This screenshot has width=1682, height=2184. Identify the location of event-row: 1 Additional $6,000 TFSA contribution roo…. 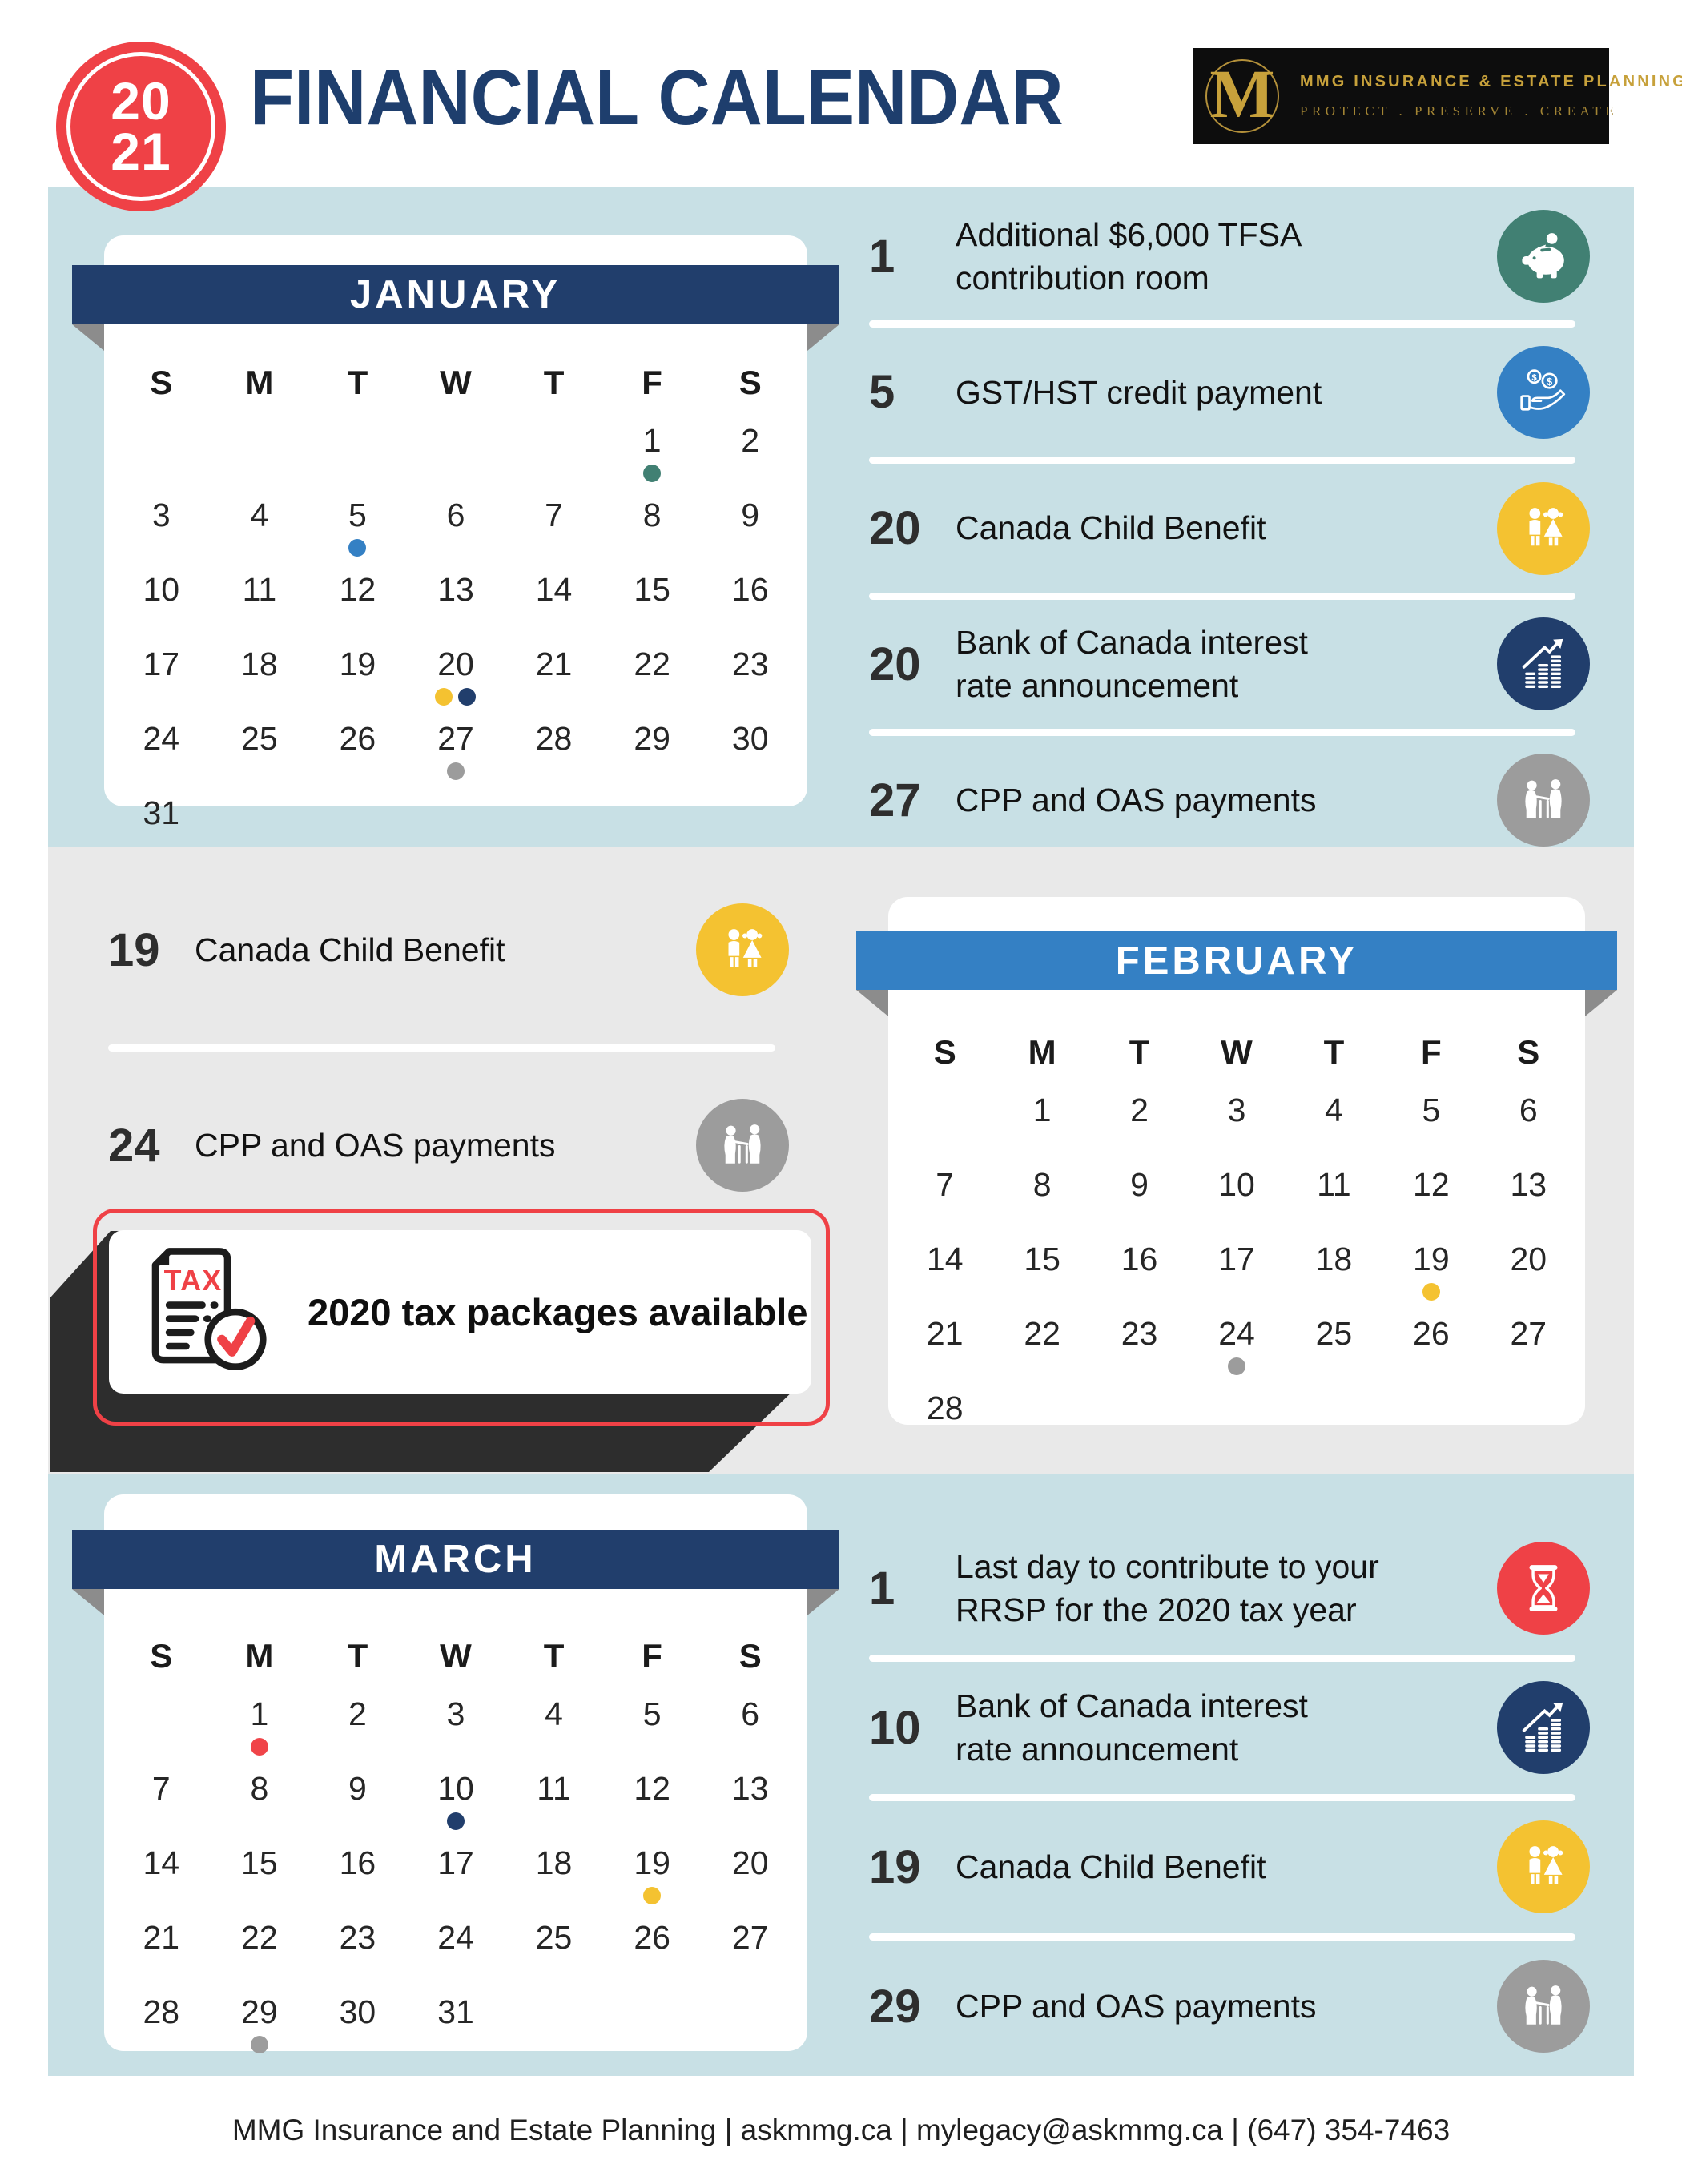
(1229, 256).